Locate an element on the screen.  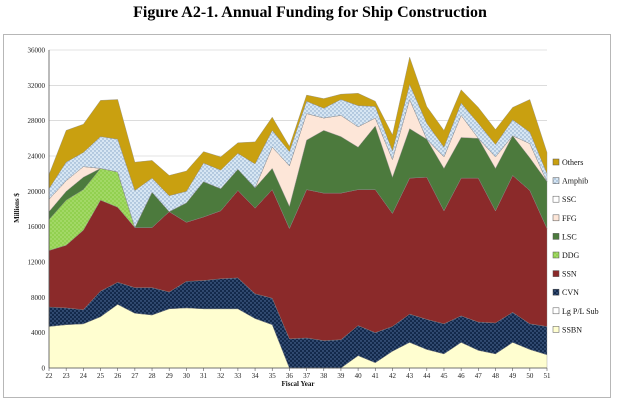
legend-label-amphib: Amphib is located at coordinates (575, 181).